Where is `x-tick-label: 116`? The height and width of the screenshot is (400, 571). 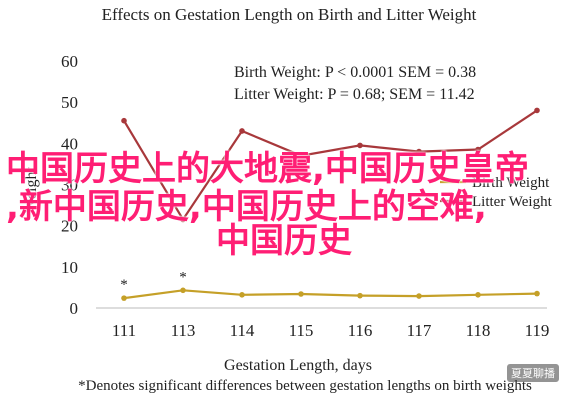 x-tick-label: 116 is located at coordinates (360, 330).